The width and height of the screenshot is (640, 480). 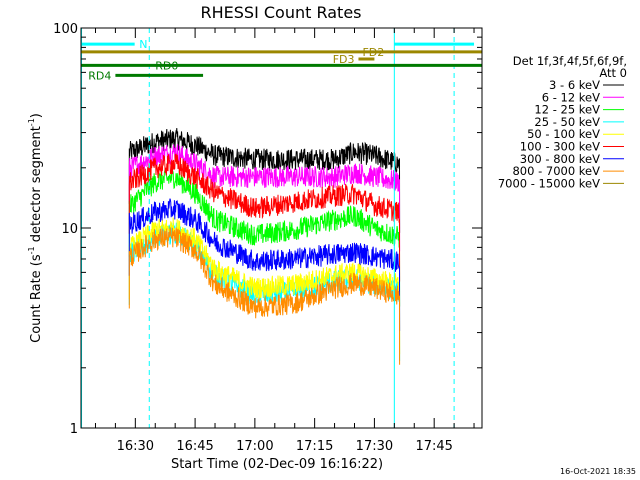 What do you see at coordinates (36, 115) in the screenshot?
I see `y-axis-label-end: )` at bounding box center [36, 115].